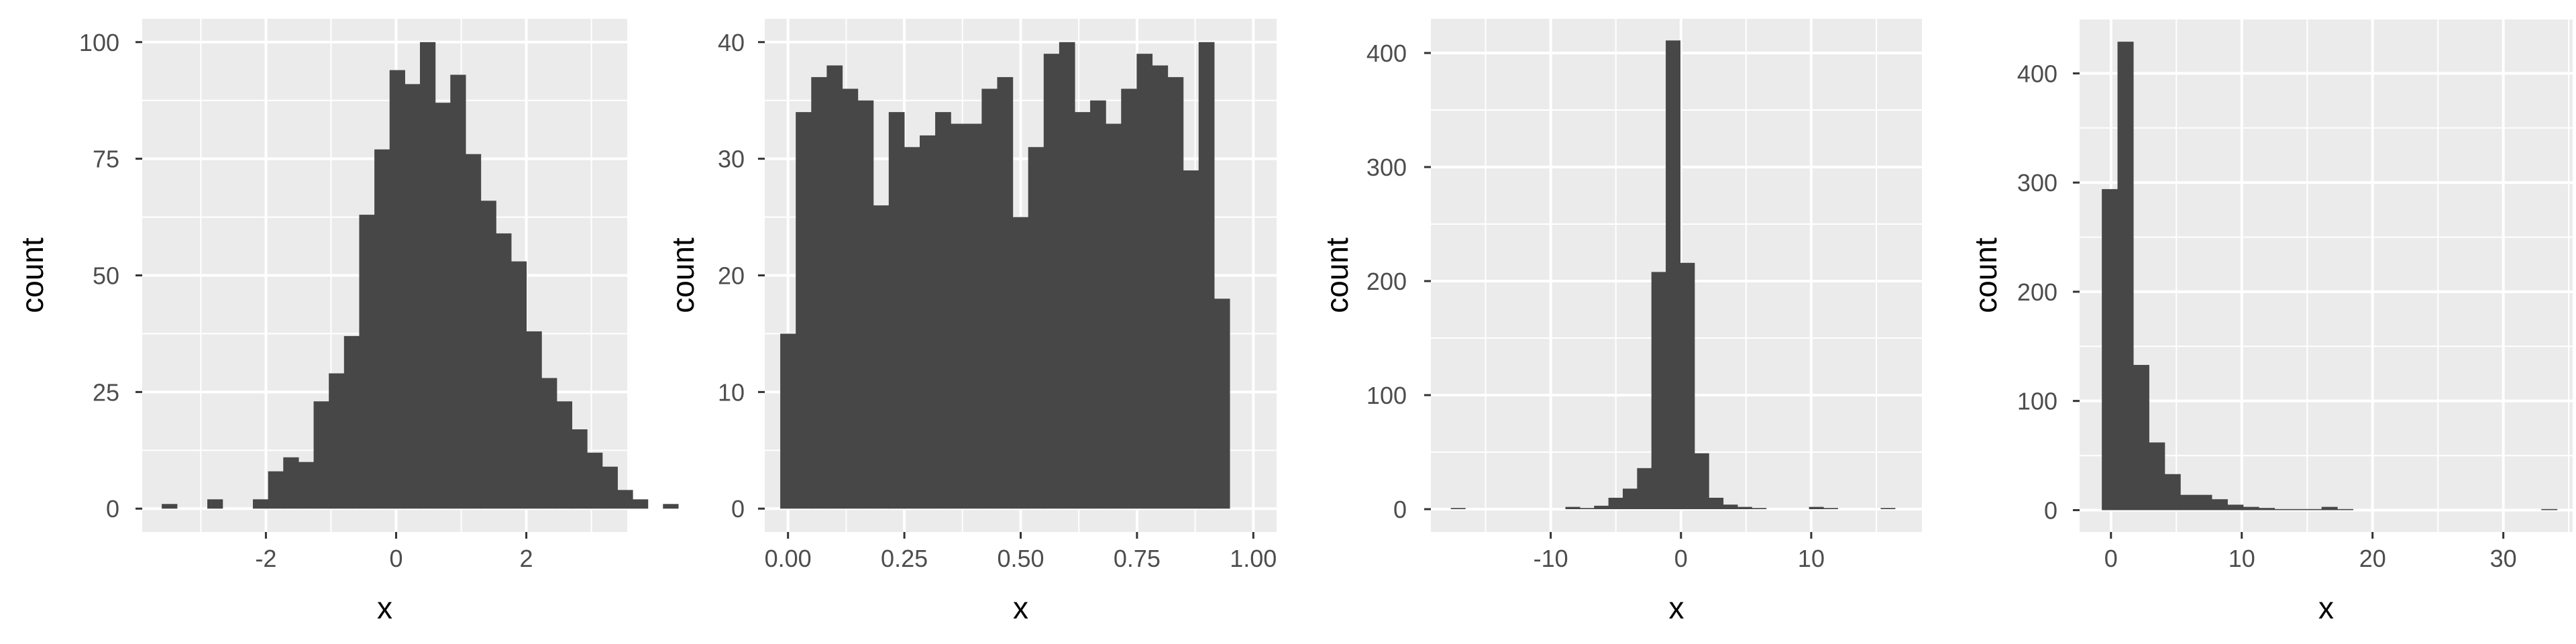 This screenshot has width=2576, height=644. What do you see at coordinates (788, 558) in the screenshot?
I see `x-tick-label: 0.00` at bounding box center [788, 558].